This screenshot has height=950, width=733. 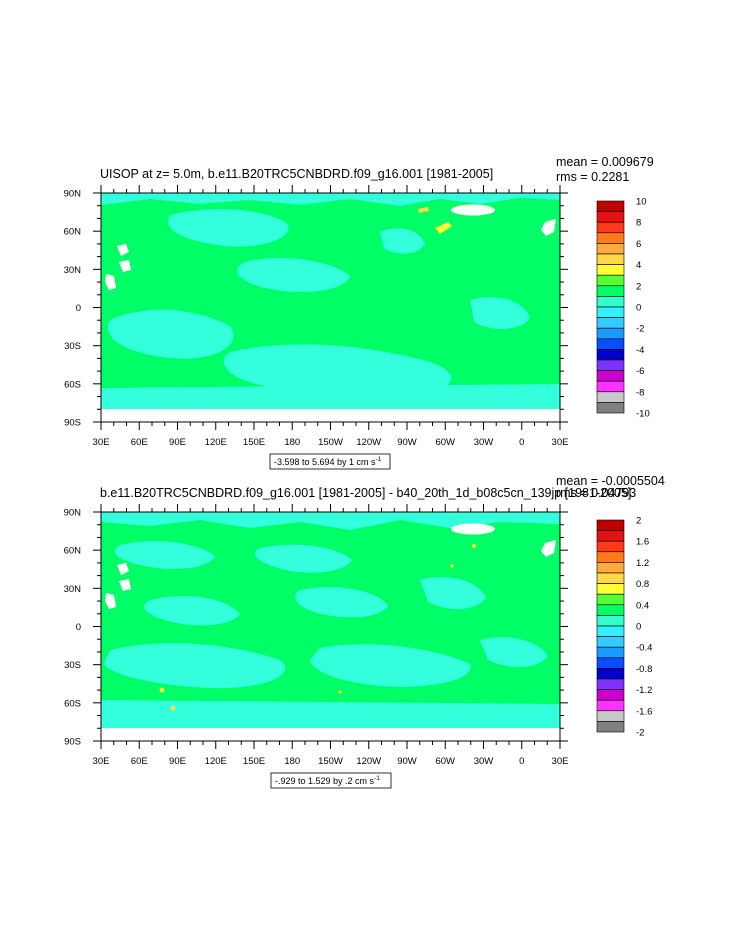 What do you see at coordinates (101, 761) in the screenshot?
I see `x-tick-label: 30E` at bounding box center [101, 761].